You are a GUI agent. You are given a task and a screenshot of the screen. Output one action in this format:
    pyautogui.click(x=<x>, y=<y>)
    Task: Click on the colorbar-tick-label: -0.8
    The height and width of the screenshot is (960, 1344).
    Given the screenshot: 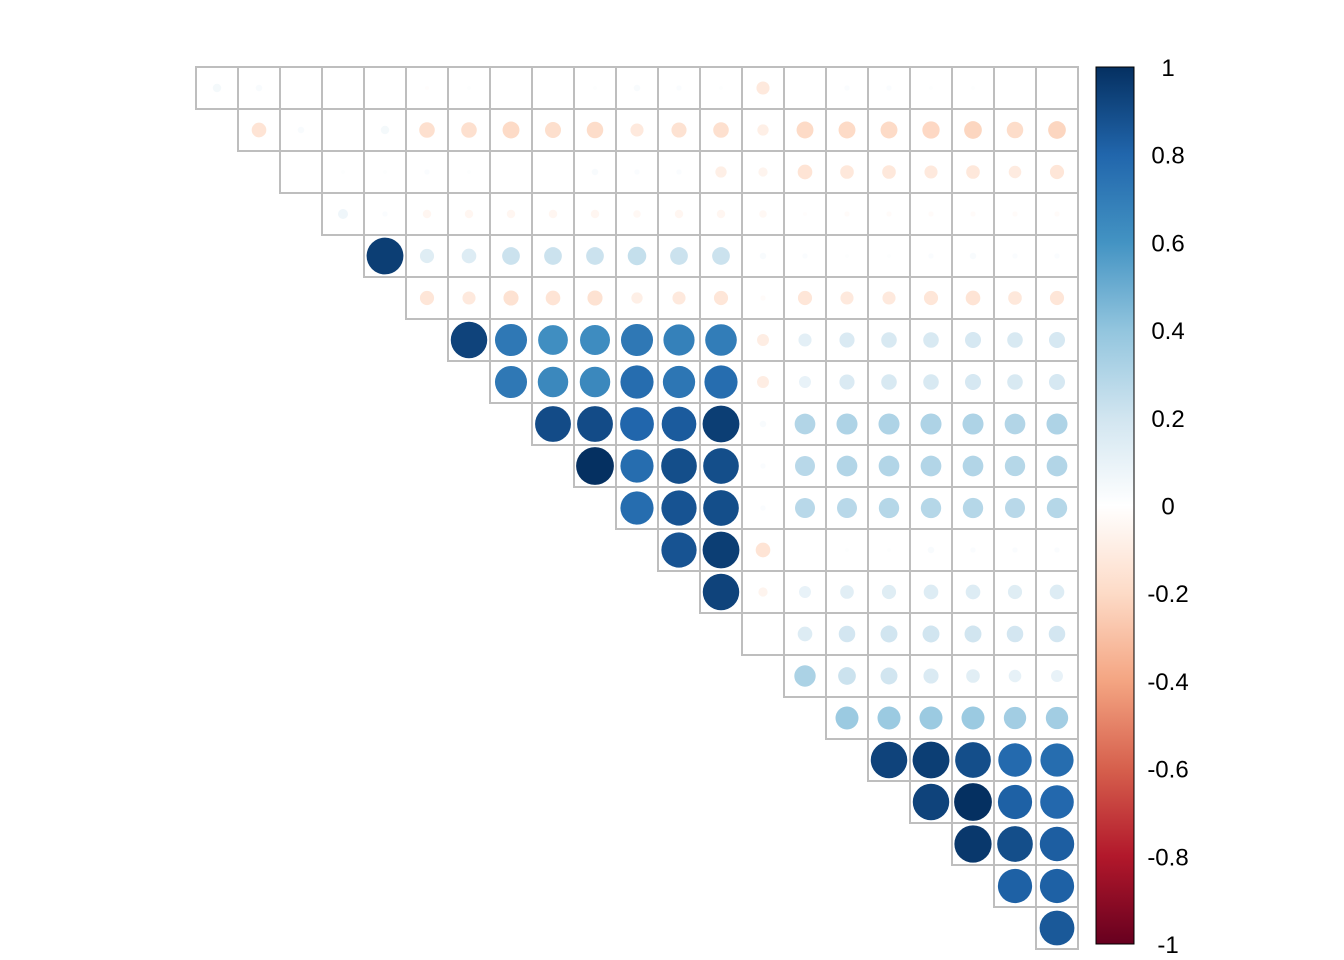 What is the action you would take?
    pyautogui.click(x=1167, y=857)
    